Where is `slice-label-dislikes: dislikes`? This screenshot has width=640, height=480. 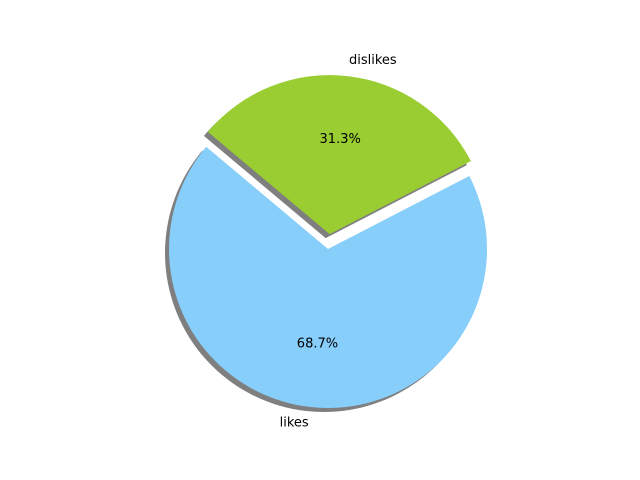
slice-label-dislikes: dislikes is located at coordinates (373, 60).